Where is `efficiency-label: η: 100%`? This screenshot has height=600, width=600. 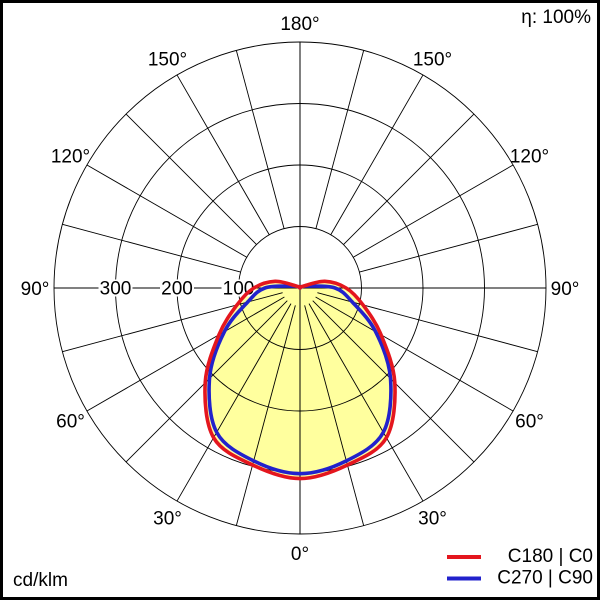 efficiency-label: η: 100% is located at coordinates (556, 17).